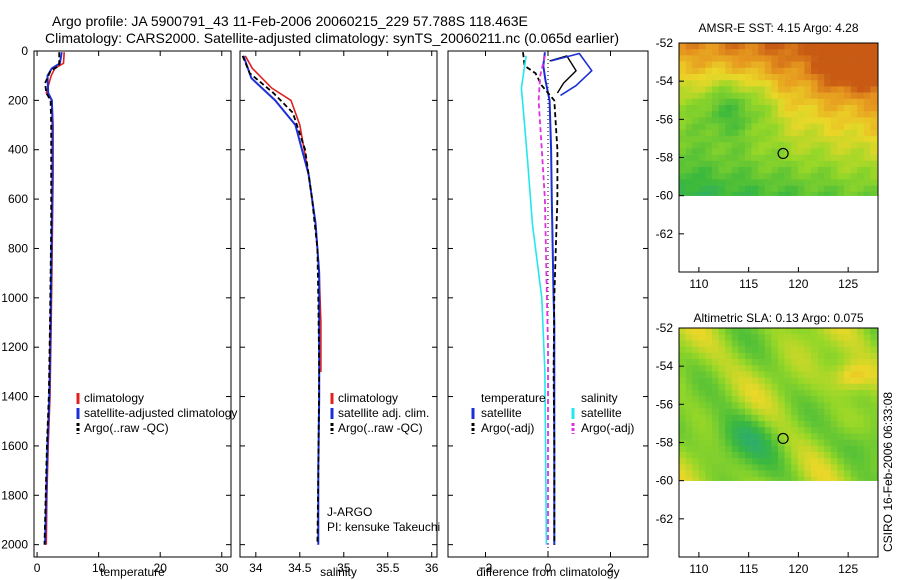 The width and height of the screenshot is (900, 580). What do you see at coordinates (665, 443) in the screenshot?
I see `y-tick-label: -58` at bounding box center [665, 443].